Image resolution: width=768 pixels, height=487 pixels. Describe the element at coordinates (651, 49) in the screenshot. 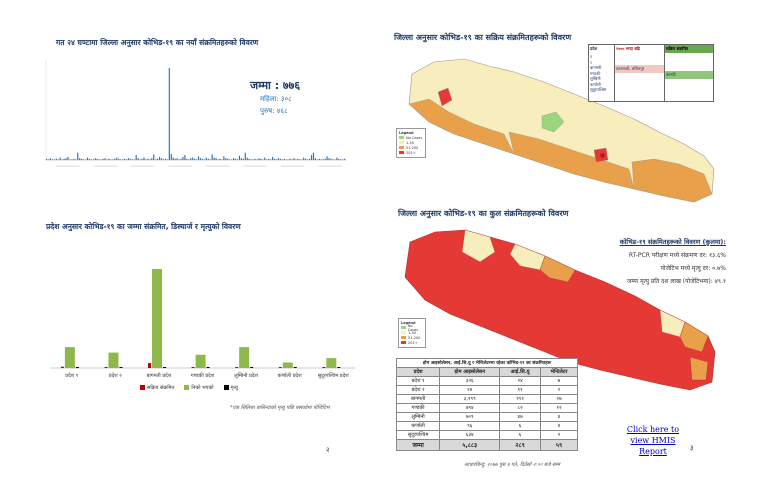

I see `info-header: प्रदेश १००० भन्दा बढि सक्रिय संक्रमित` at that location.